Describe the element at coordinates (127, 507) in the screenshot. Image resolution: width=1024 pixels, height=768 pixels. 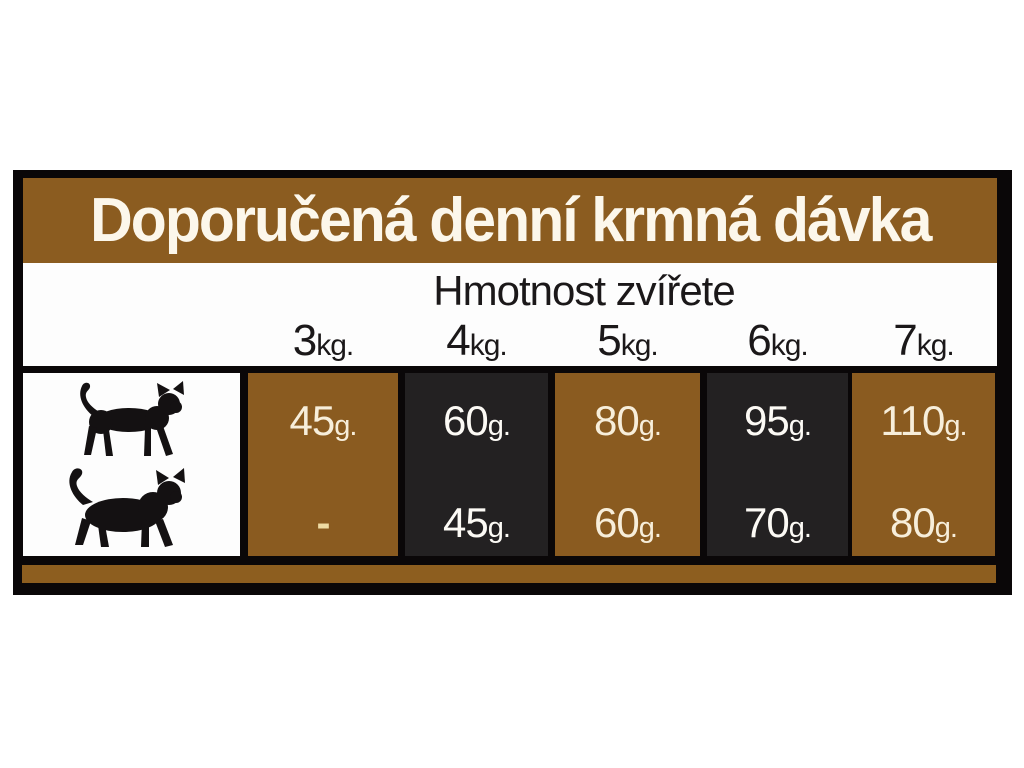
I see `overweight-cat-icon` at that location.